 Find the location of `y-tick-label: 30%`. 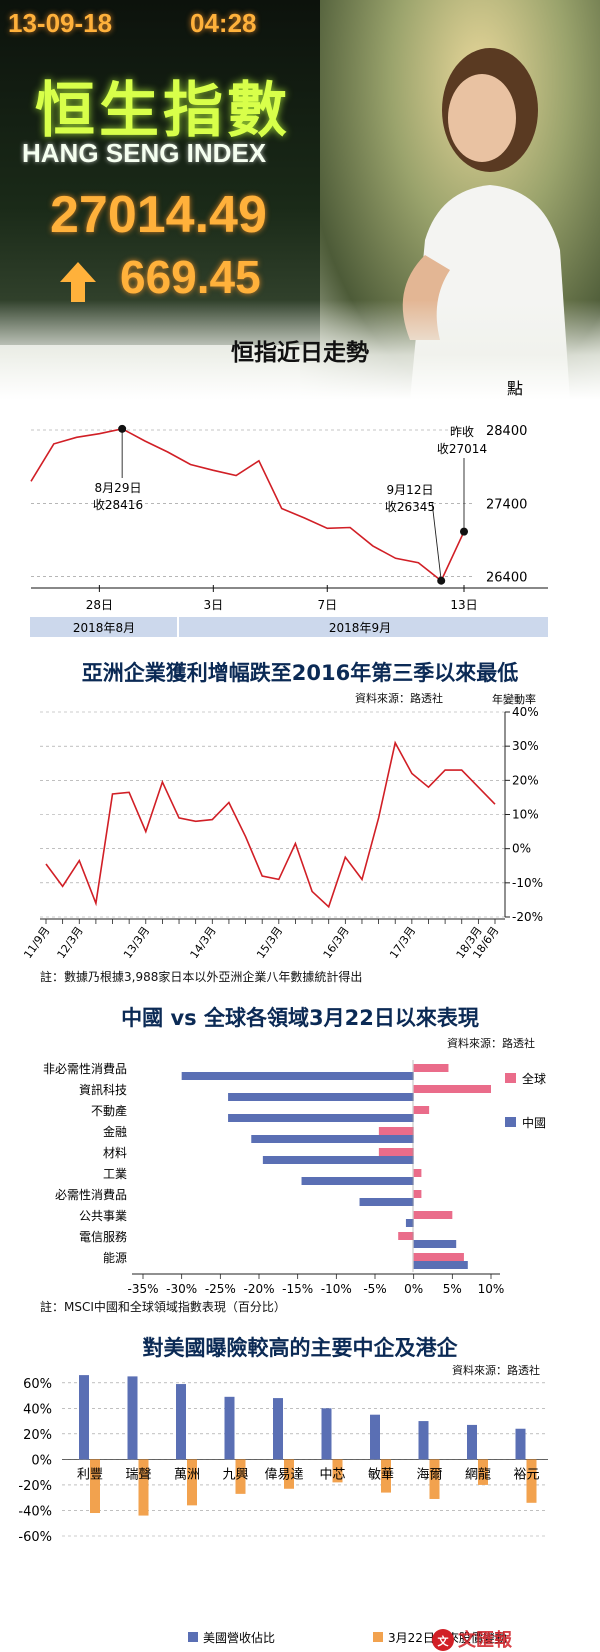

y-tick-label: 30% is located at coordinates (525, 746).